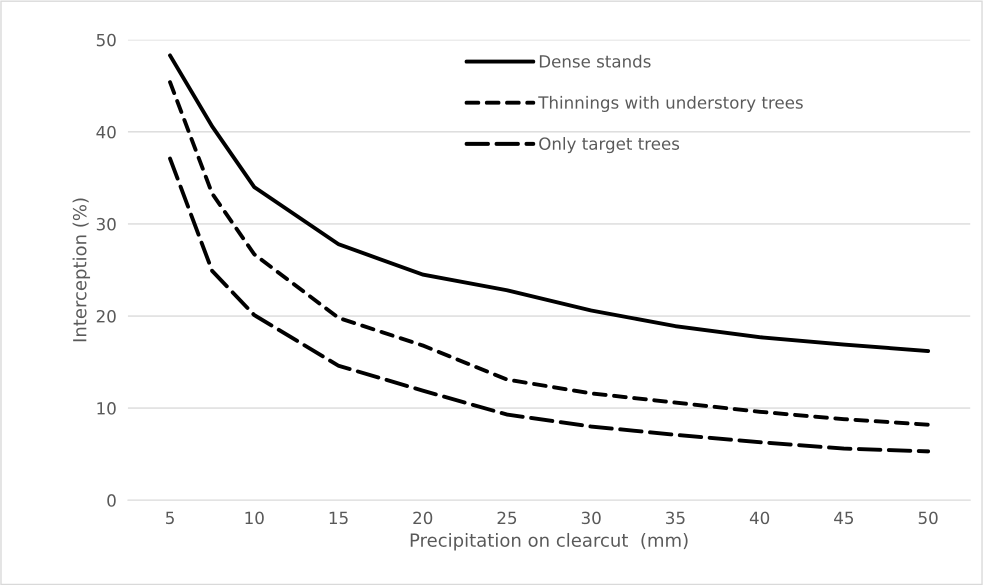 The image size is (984, 585). Describe the element at coordinates (595, 61) in the screenshot. I see `legend-label: Dense stands` at that location.